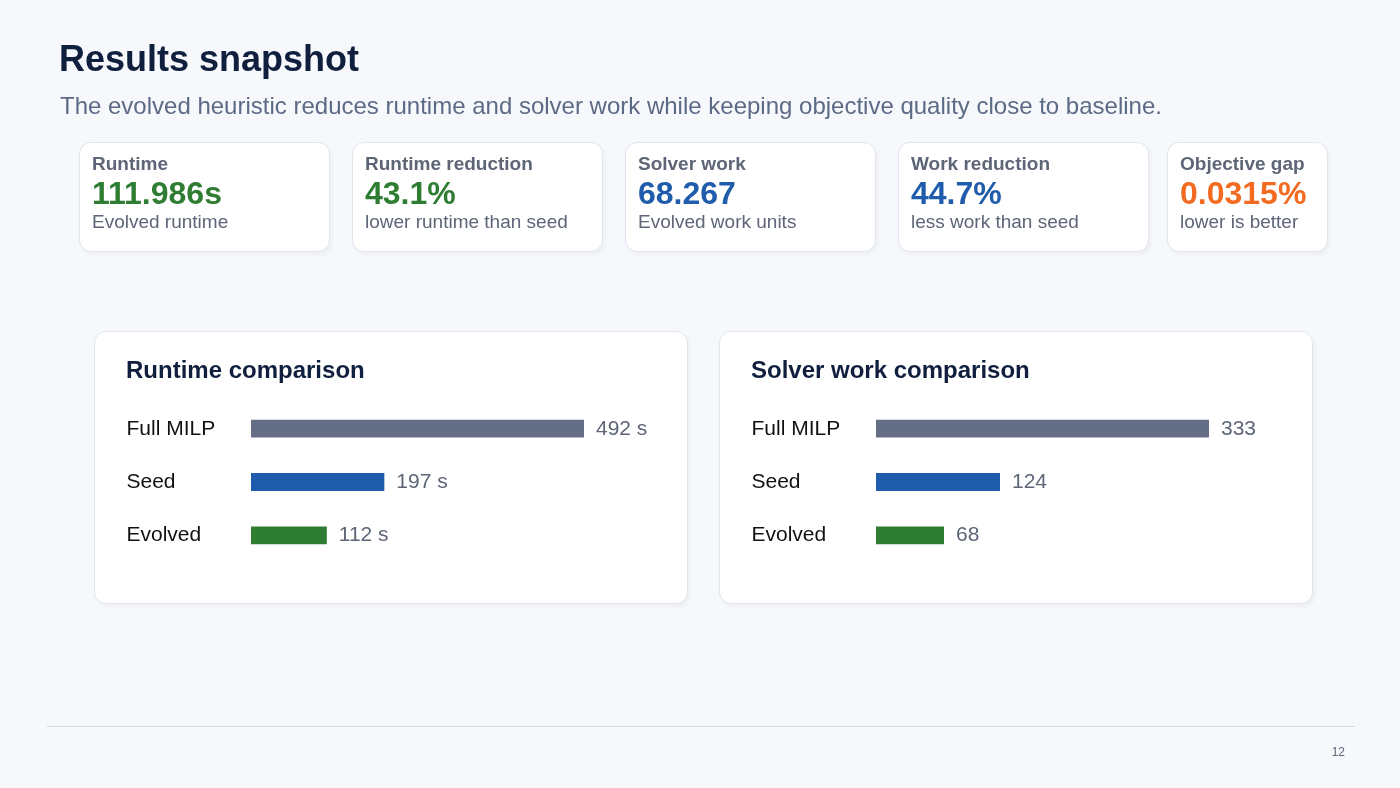  Describe the element at coordinates (687, 193) in the screenshot. I see `text: 68.267` at that location.